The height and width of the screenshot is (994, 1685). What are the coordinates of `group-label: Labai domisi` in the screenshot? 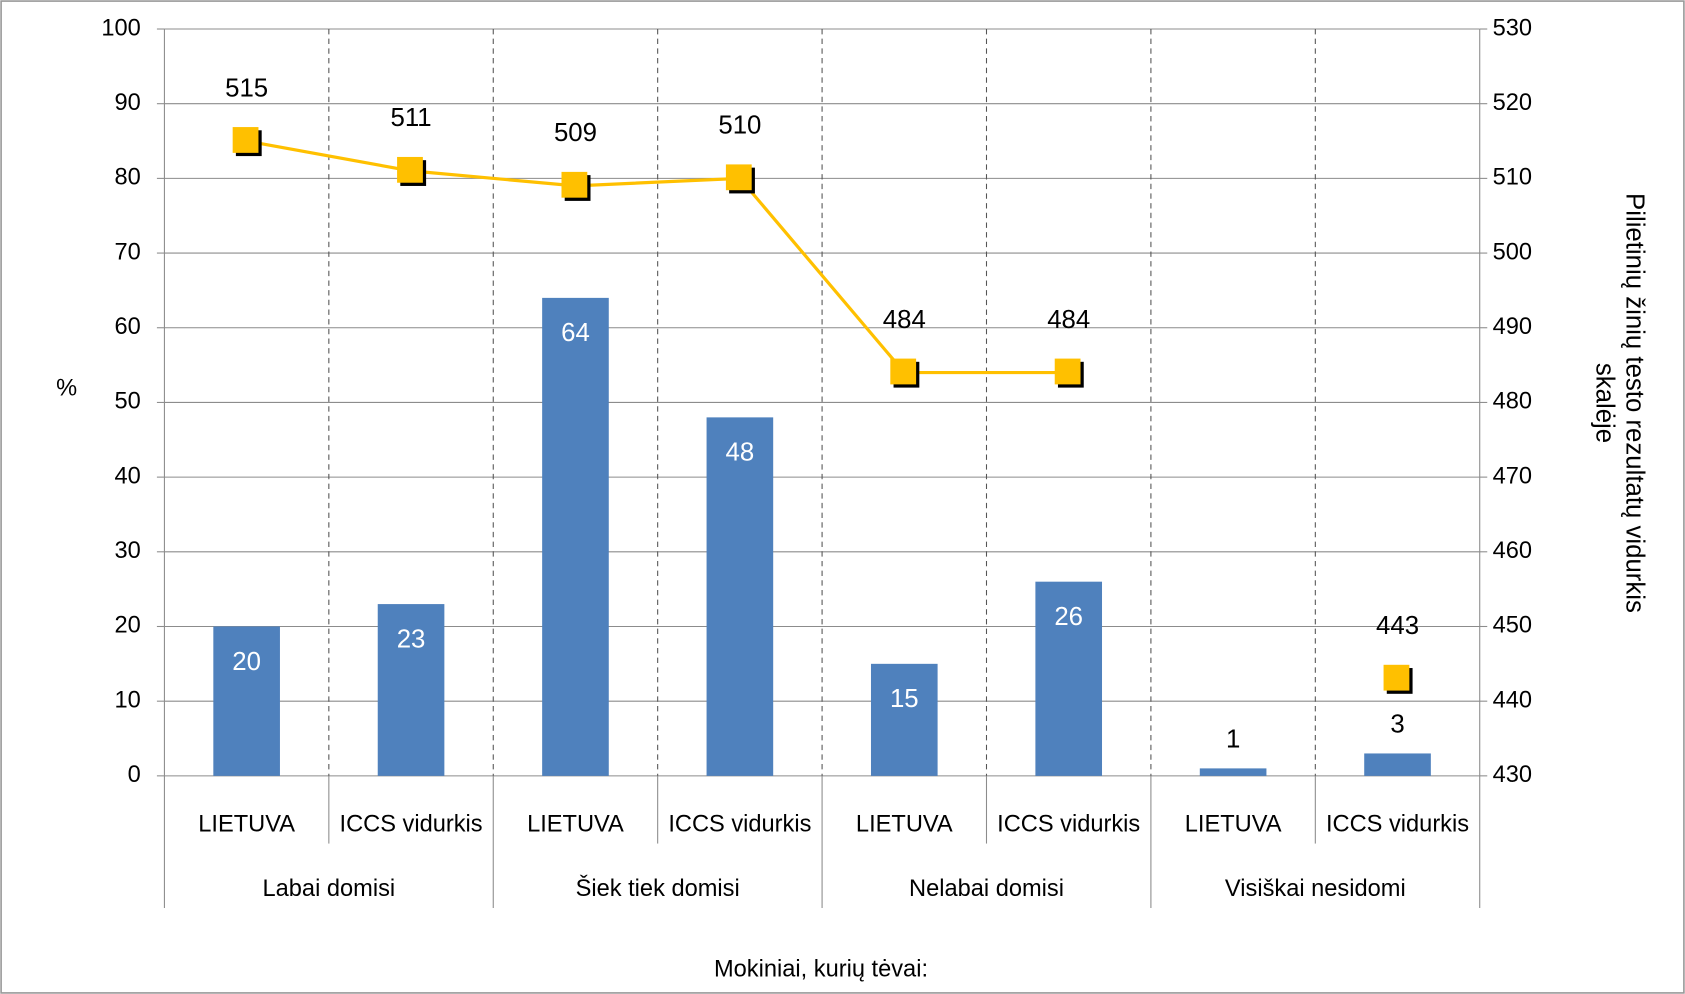 It's located at (329, 889).